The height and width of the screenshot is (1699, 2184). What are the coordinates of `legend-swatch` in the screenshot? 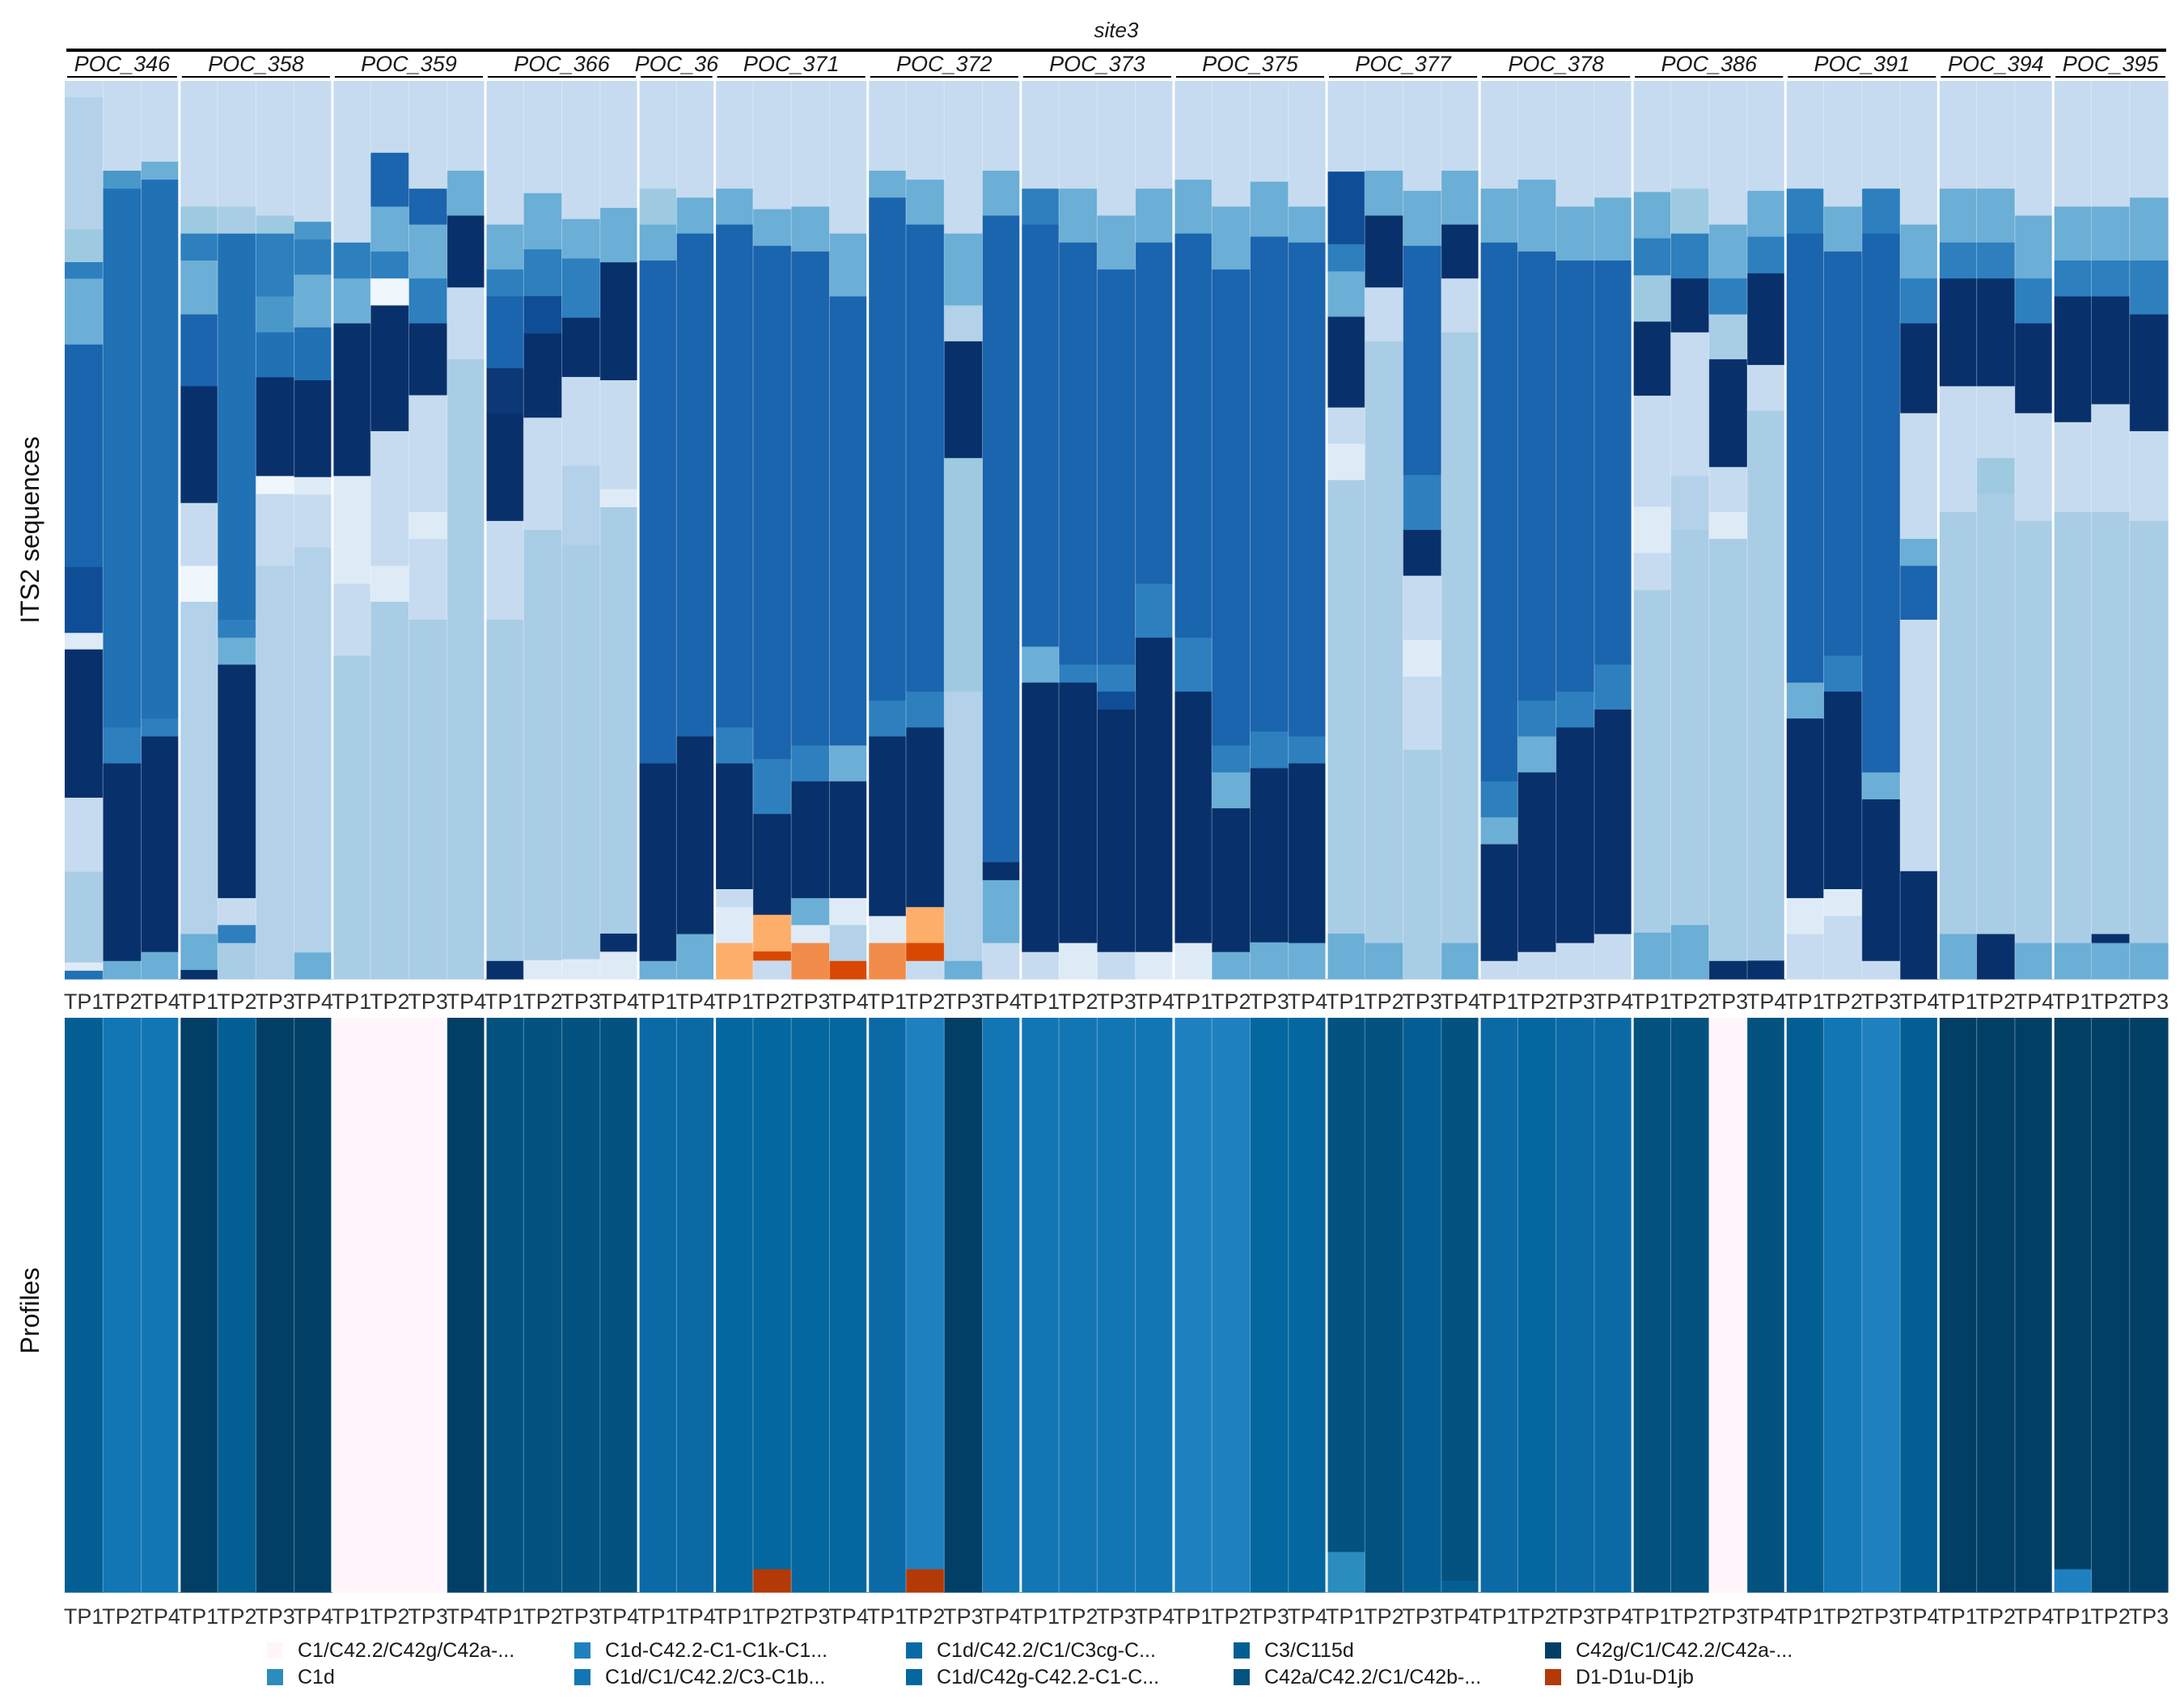 It's located at (914, 1650).